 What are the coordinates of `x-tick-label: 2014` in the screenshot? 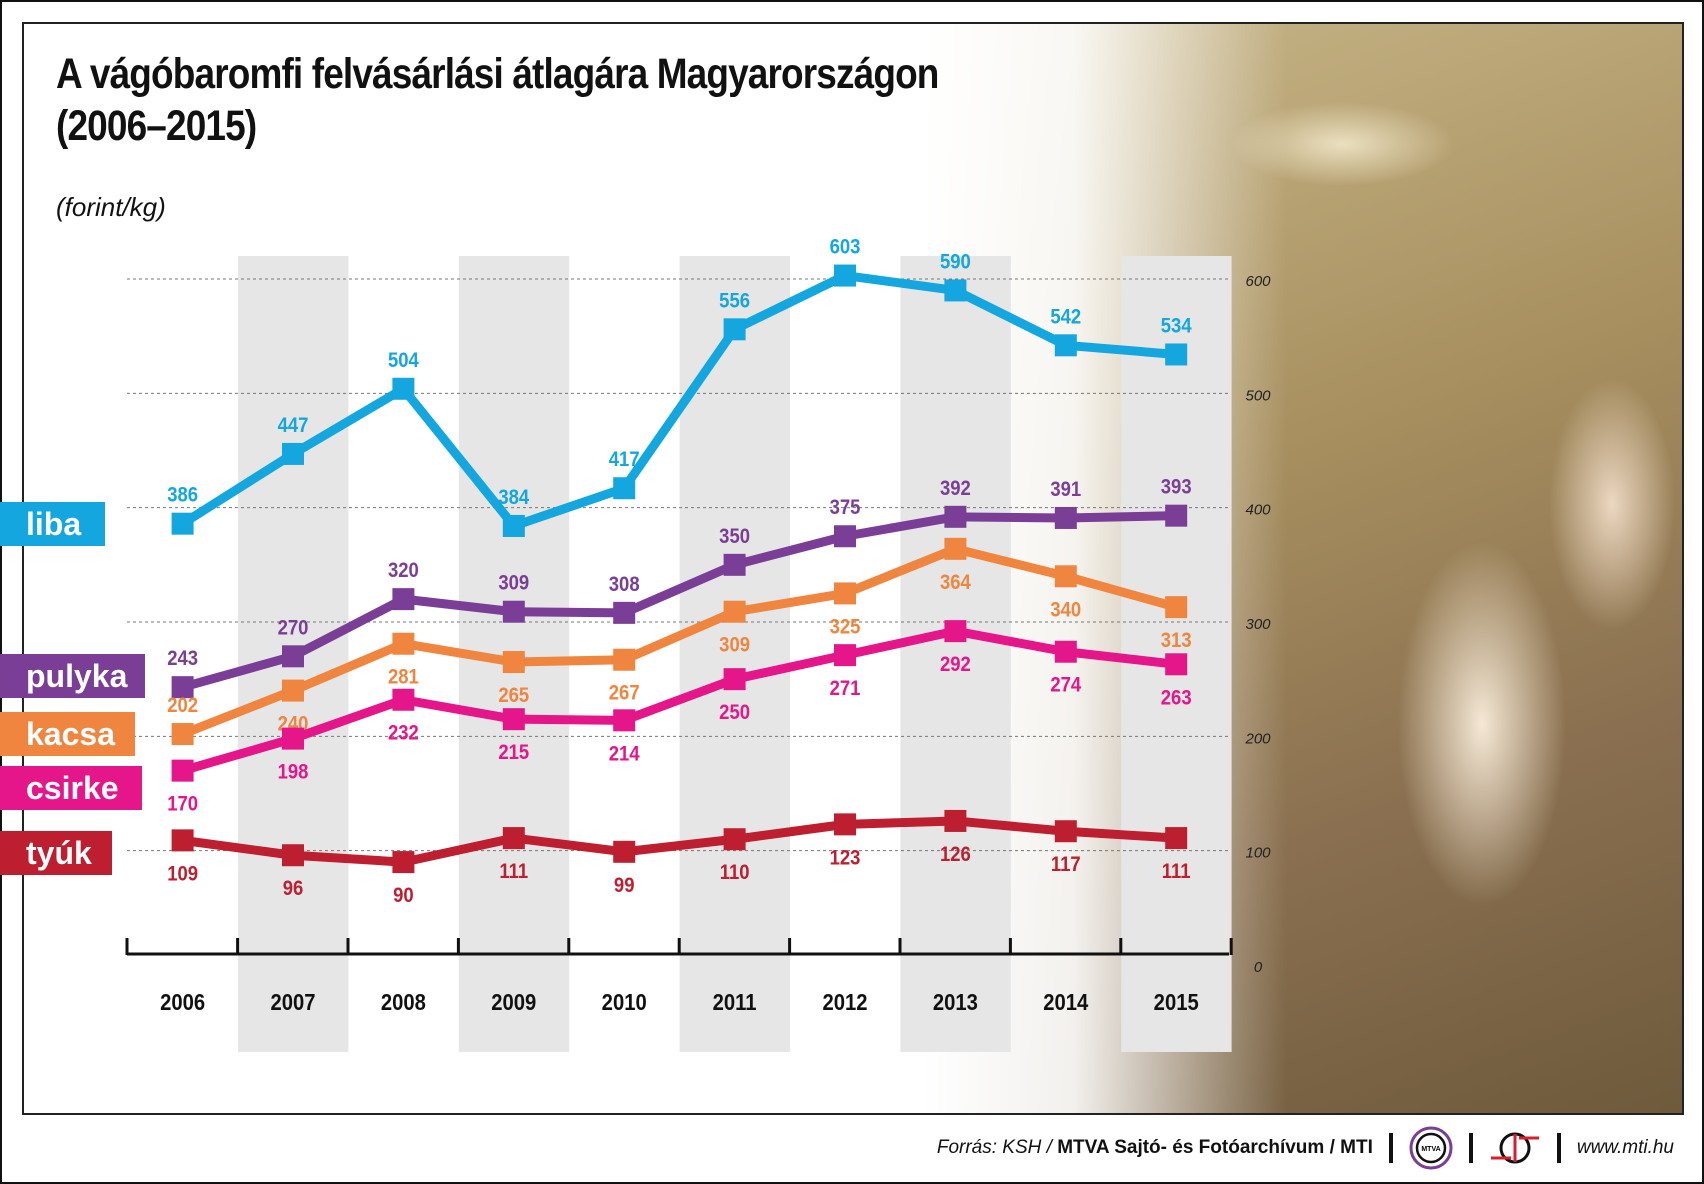 It's located at (1065, 1002).